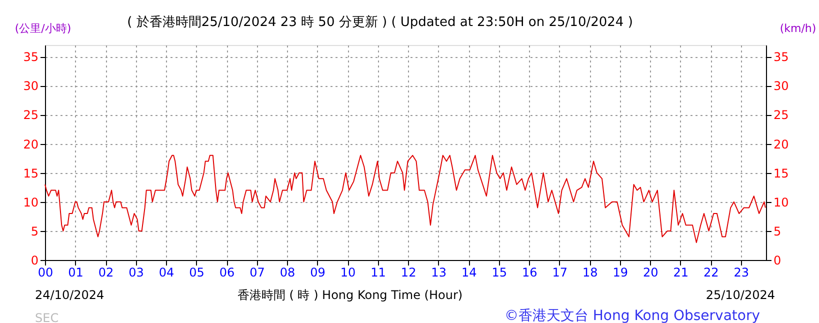  I want to click on x-tick-label: 08, so click(288, 273).